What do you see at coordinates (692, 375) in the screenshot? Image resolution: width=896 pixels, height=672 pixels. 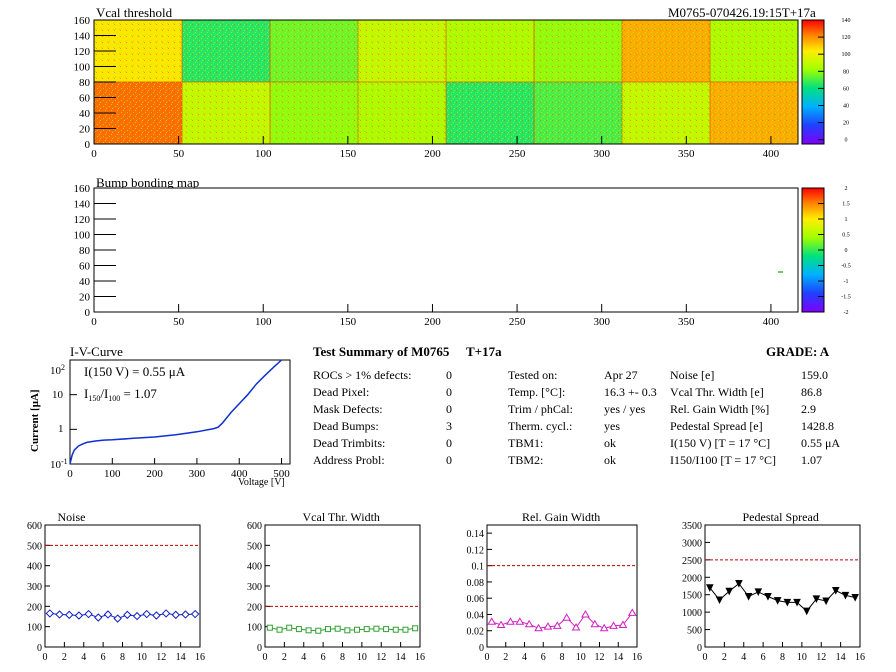 I see `summary-label: Noise [e]` at bounding box center [692, 375].